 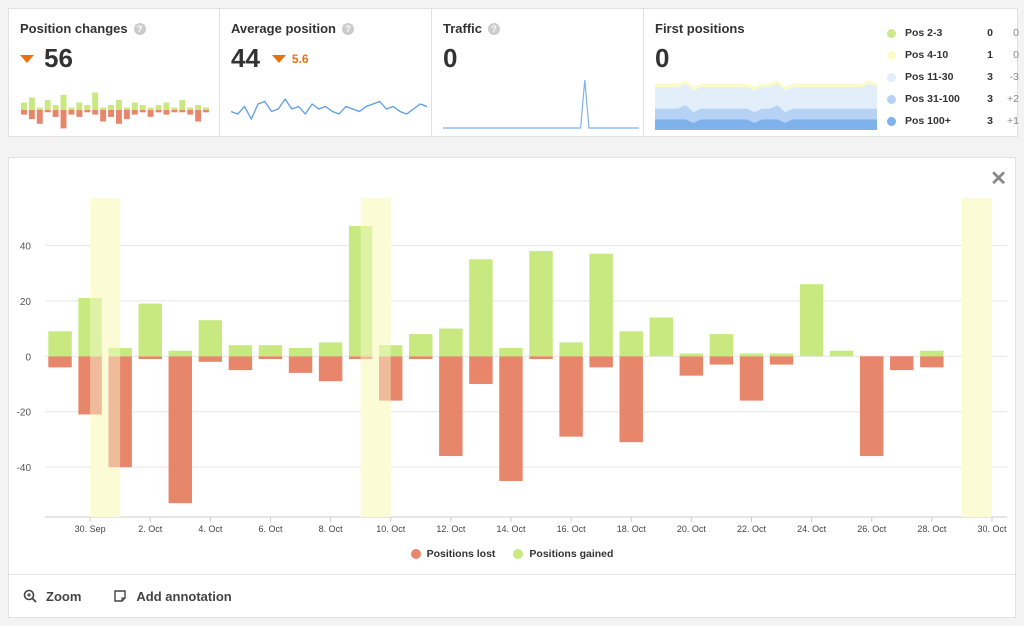 I want to click on card-value: 56, so click(x=46, y=58).